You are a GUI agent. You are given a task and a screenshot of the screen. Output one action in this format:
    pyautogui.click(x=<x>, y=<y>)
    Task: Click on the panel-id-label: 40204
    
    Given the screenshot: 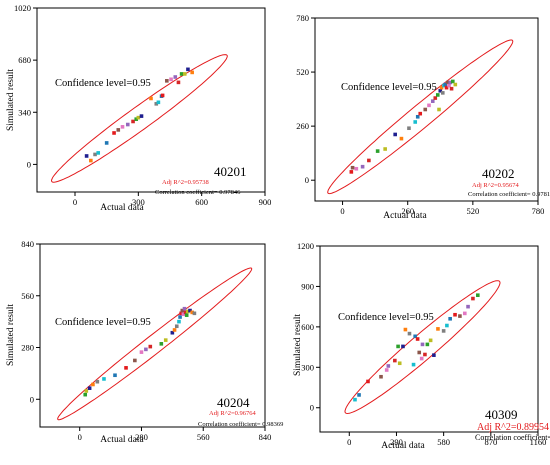 What is the action you would take?
    pyautogui.click(x=233, y=402)
    